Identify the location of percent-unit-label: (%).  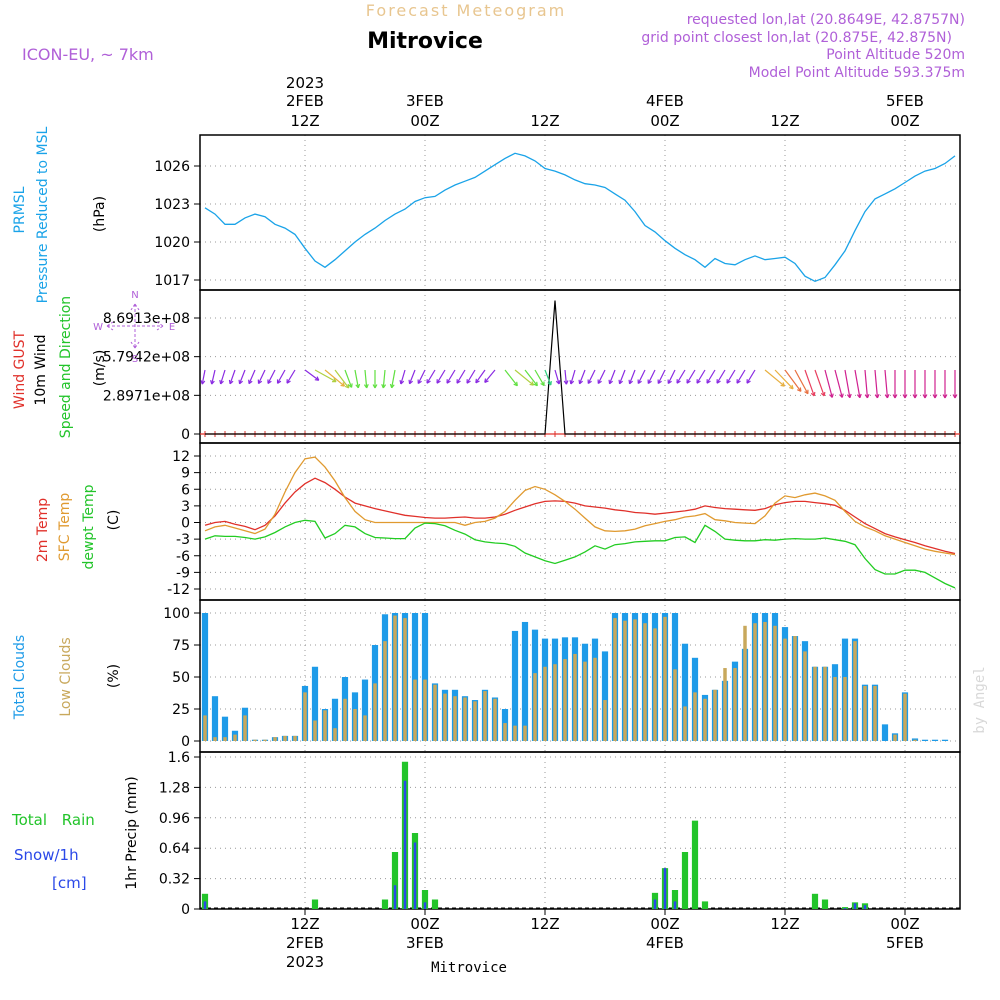
(114, 676).